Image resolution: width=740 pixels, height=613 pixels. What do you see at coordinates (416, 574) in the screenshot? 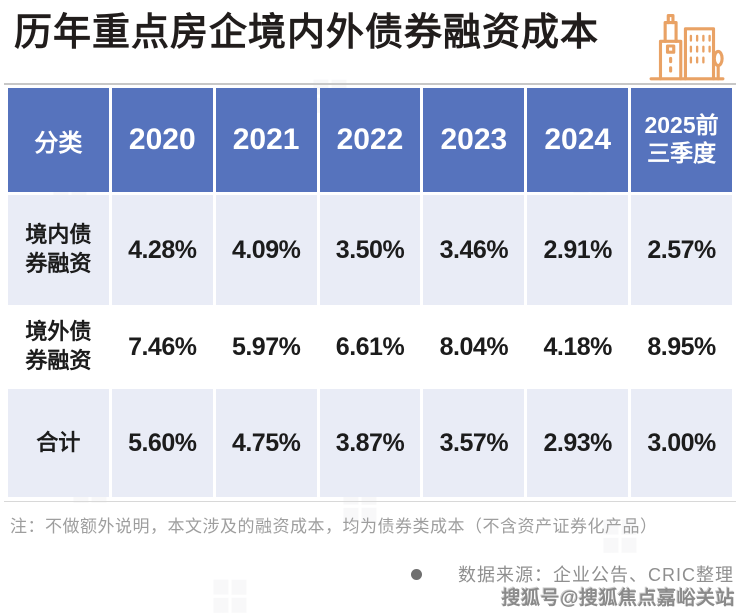
I see `bullet-icon` at bounding box center [416, 574].